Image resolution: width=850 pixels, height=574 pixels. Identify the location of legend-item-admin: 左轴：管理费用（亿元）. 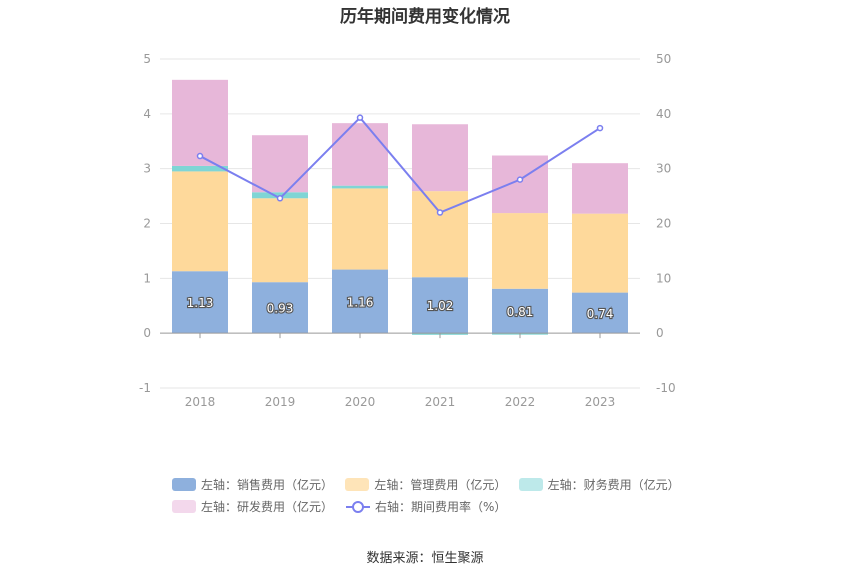
(431, 484).